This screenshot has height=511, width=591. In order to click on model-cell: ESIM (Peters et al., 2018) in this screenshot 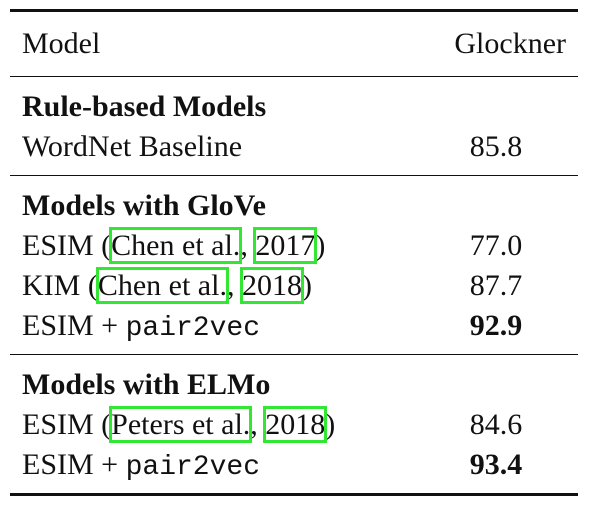, I will do `click(224, 425)`.